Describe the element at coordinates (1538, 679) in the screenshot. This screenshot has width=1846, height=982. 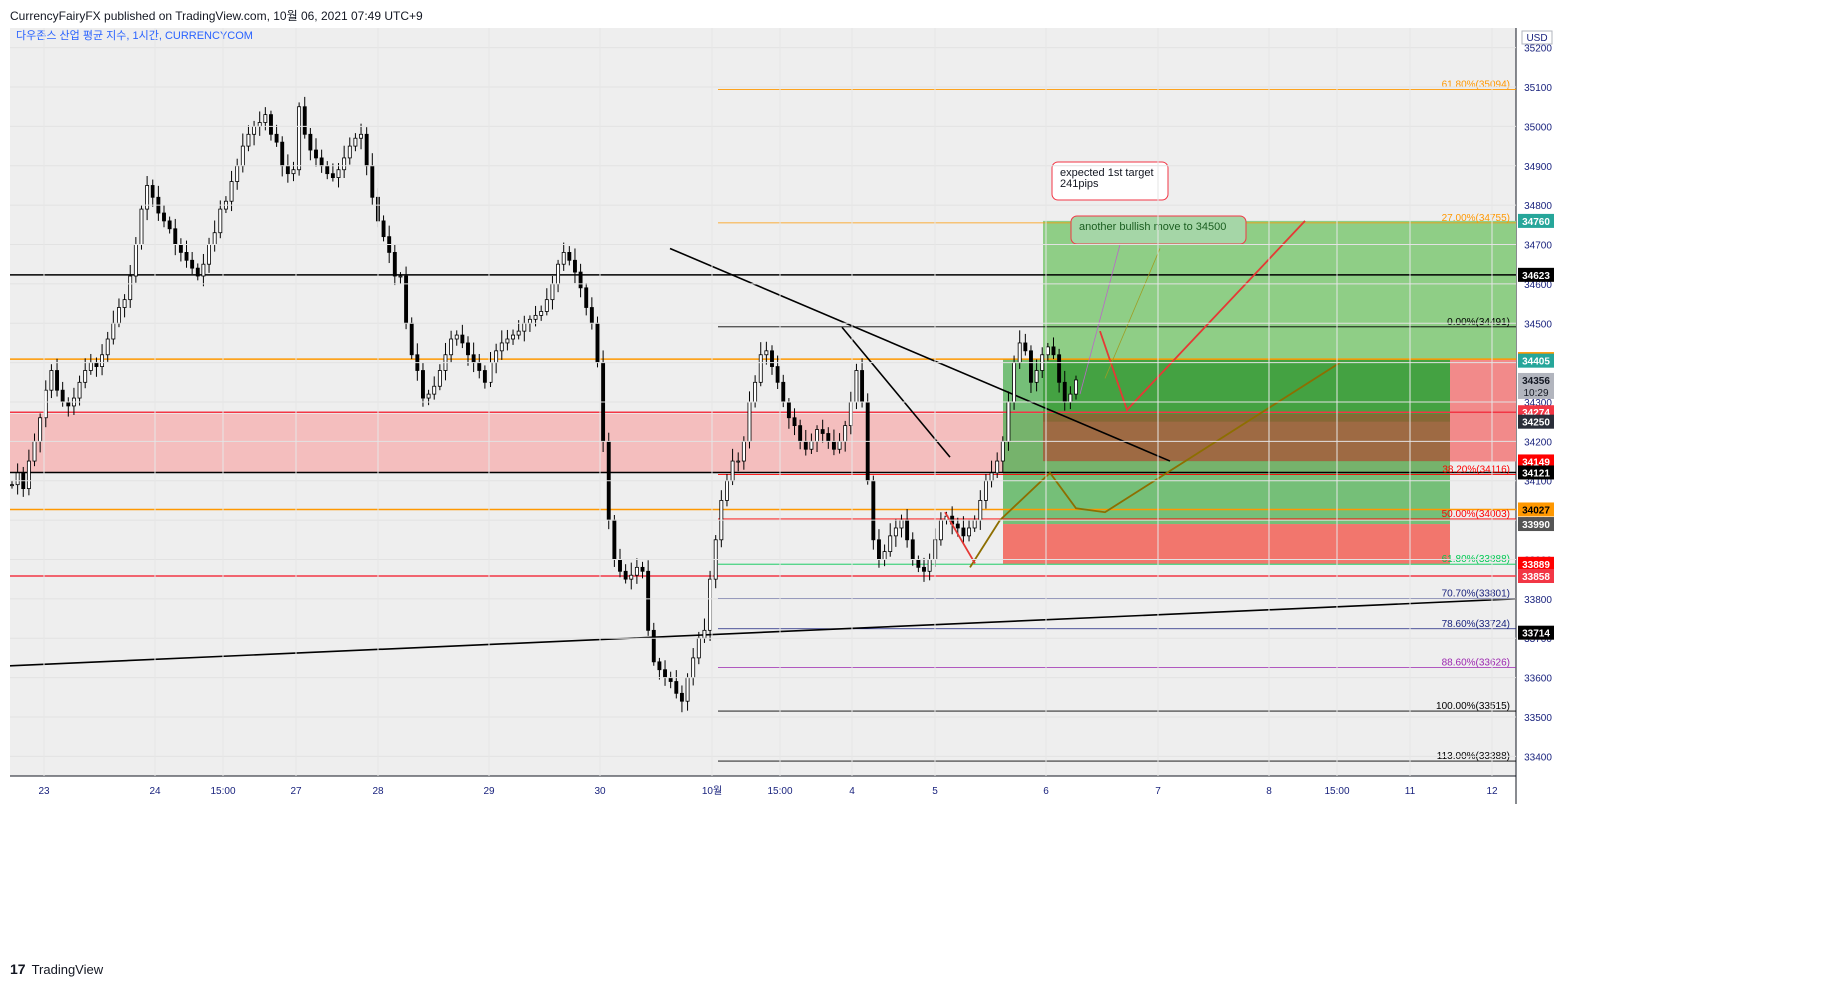
I see `y-tick-label: 33600` at that location.